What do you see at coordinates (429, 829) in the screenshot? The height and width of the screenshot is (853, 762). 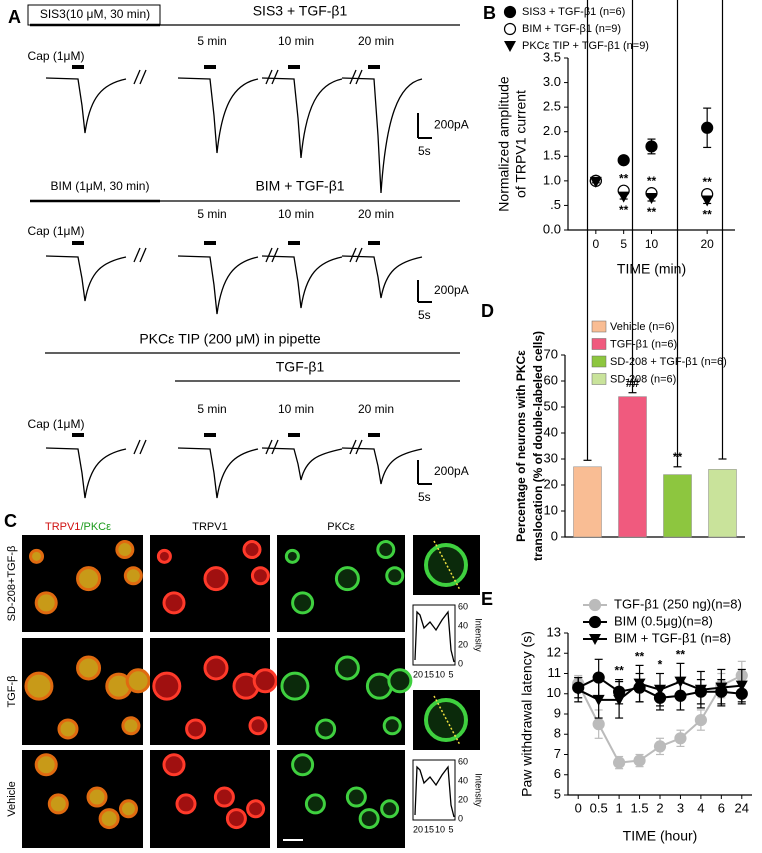 I see `profile-xtick: 15` at bounding box center [429, 829].